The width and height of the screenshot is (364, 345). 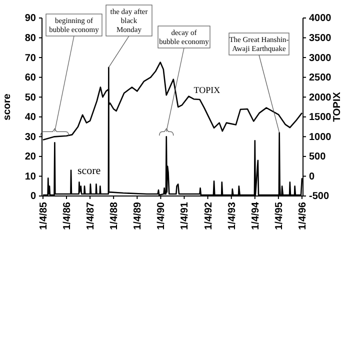 What do you see at coordinates (207, 90) in the screenshot?
I see `series-label: TOPIX` at bounding box center [207, 90].